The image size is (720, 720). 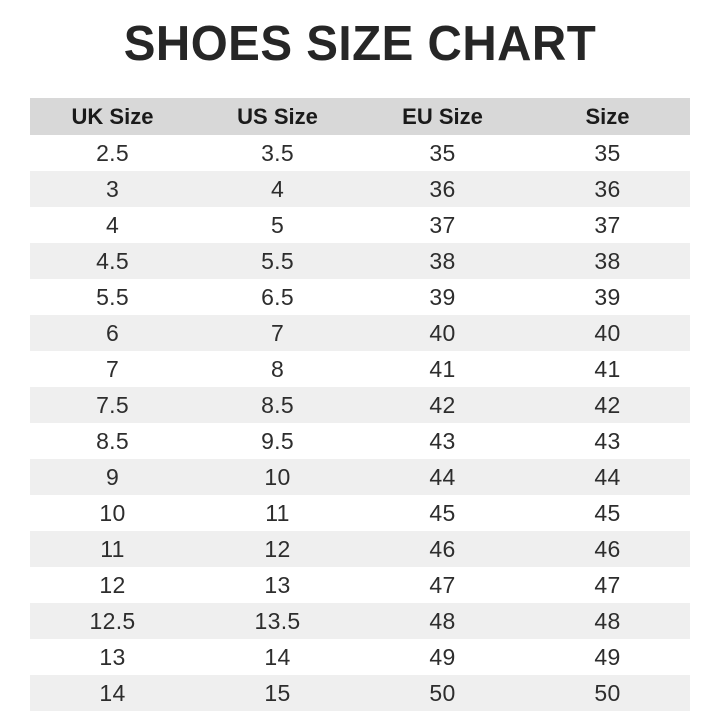 I want to click on table-row: 3 4 36 36, so click(x=360, y=189).